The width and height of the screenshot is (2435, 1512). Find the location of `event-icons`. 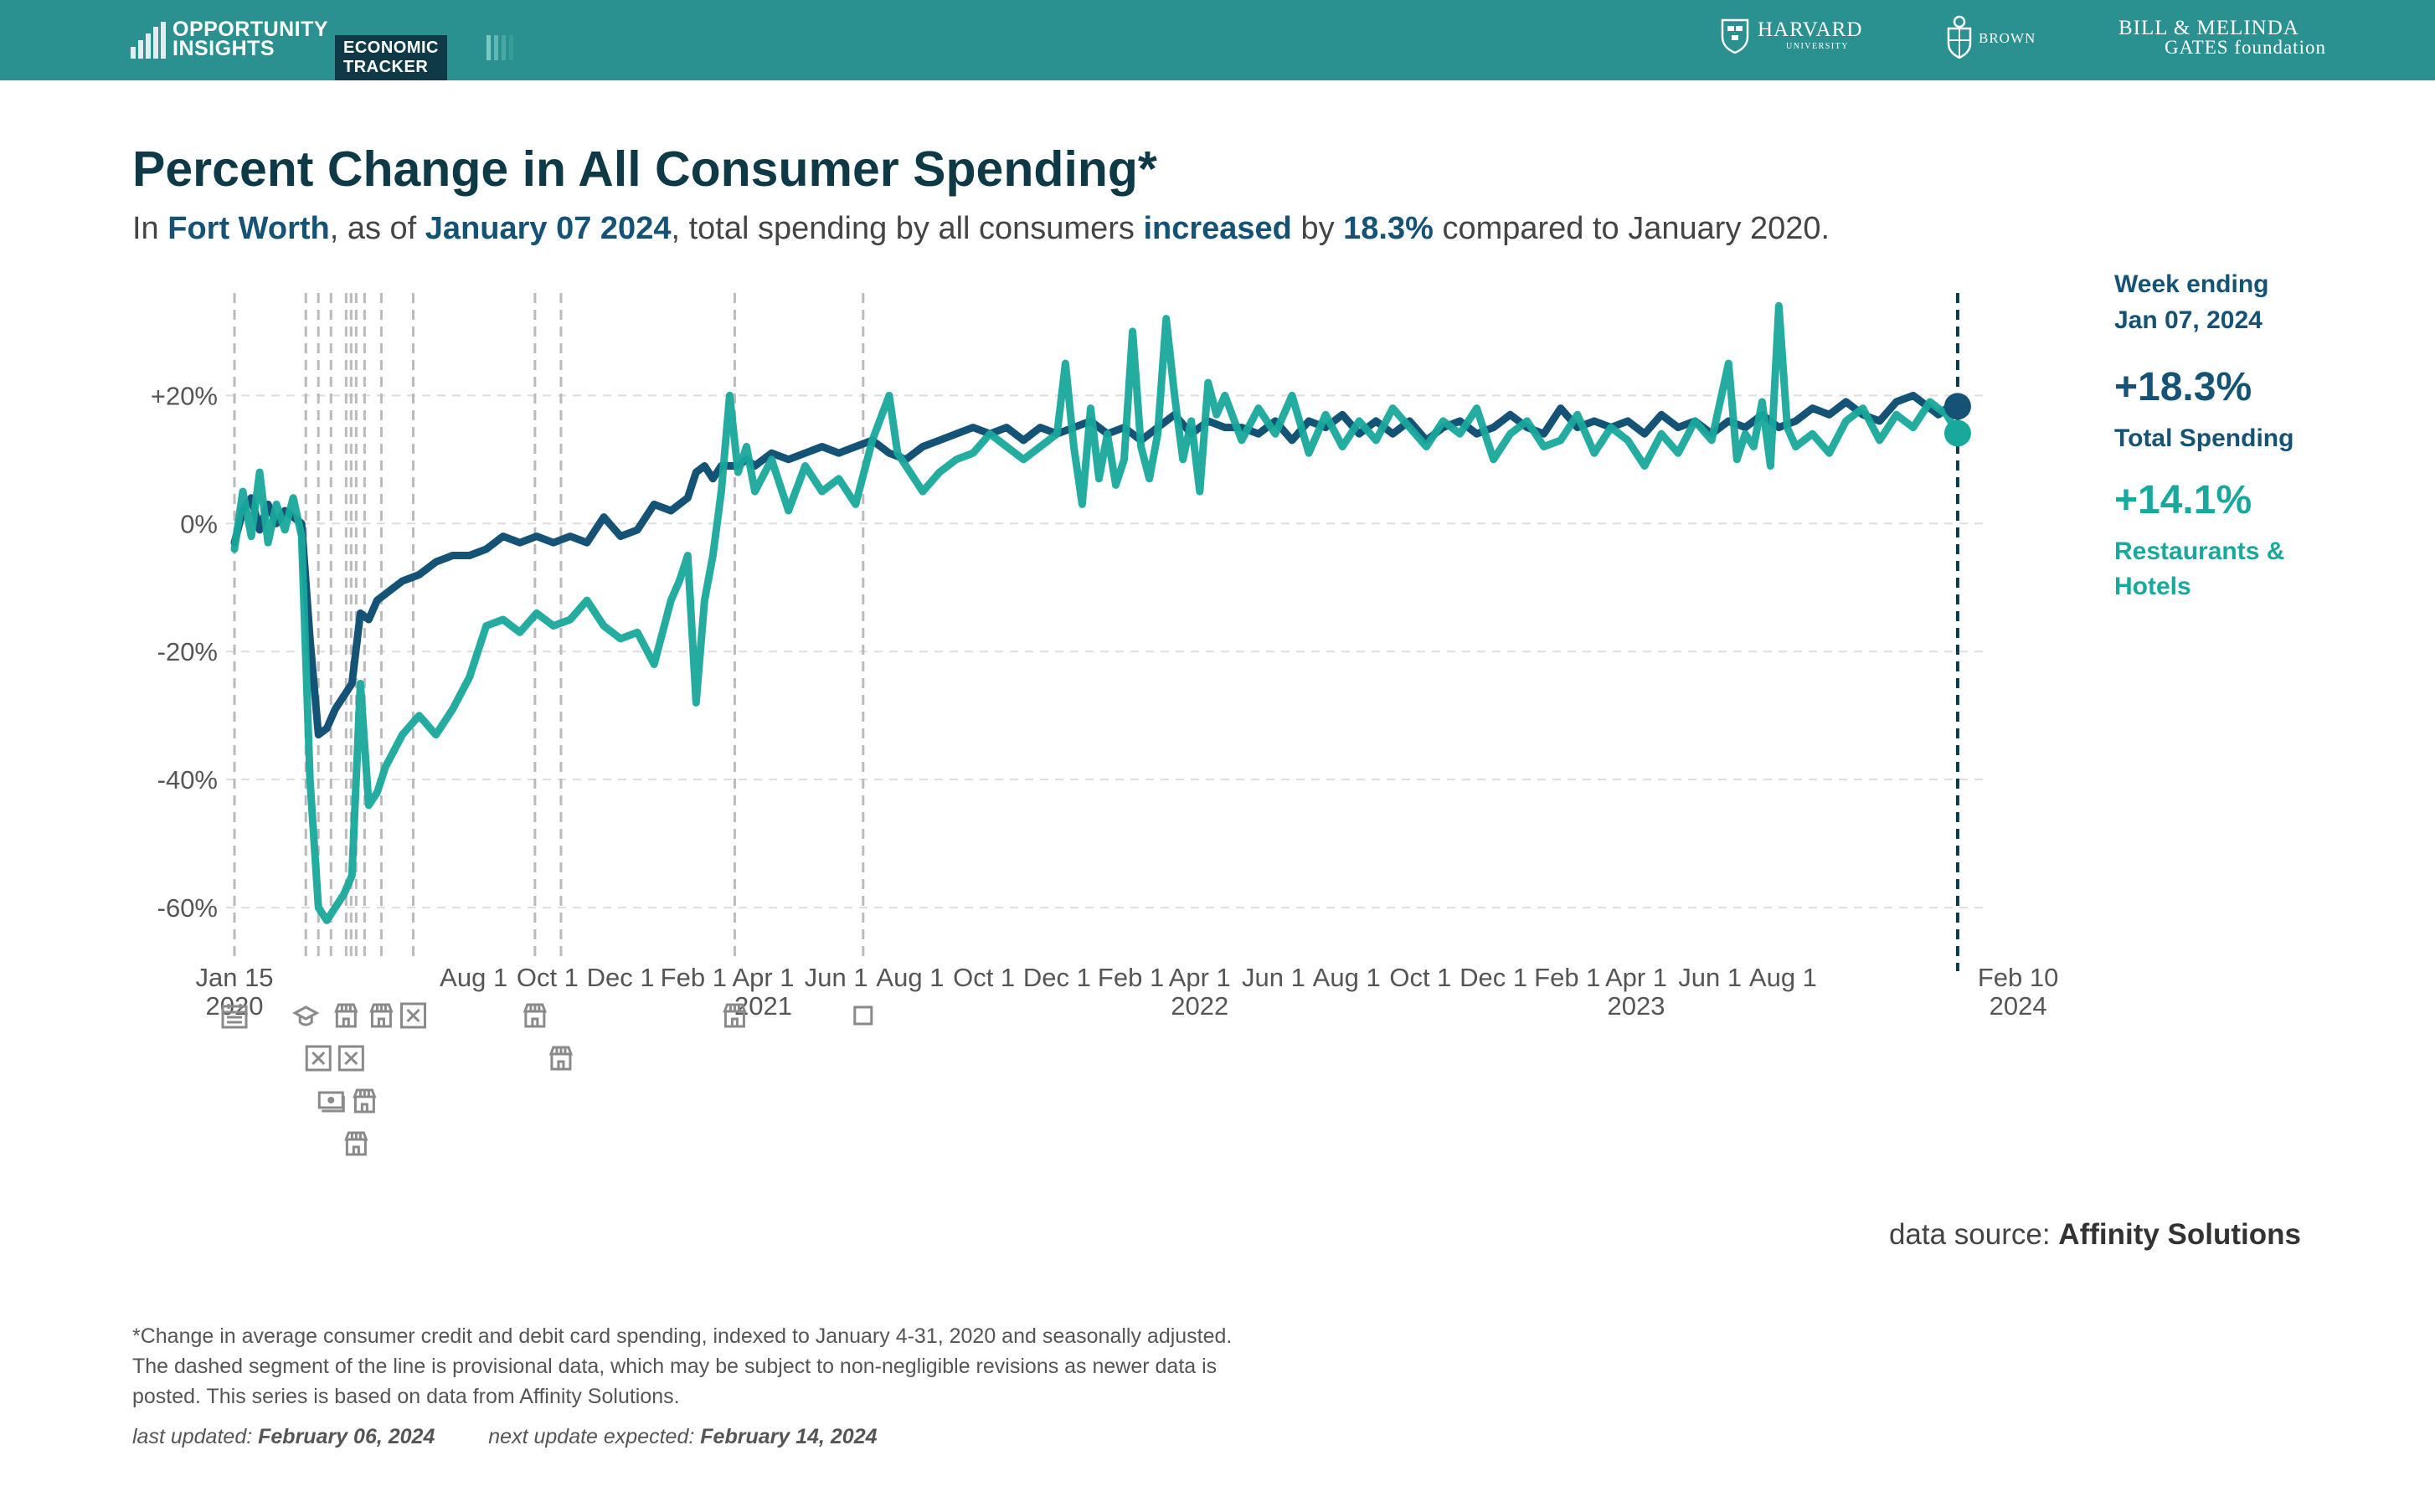

event-icons is located at coordinates (547, 1079).